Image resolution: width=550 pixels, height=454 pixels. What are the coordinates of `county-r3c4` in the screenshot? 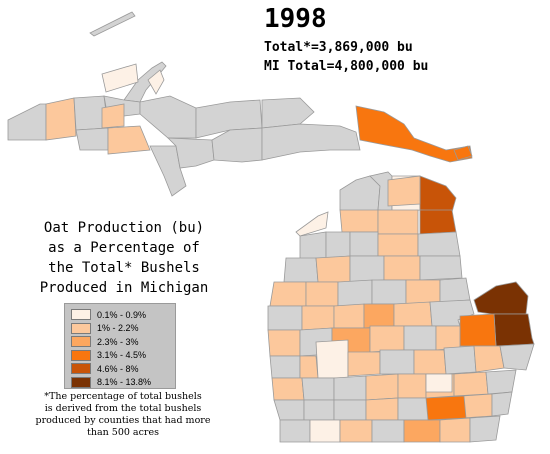 It's located at (389, 292).